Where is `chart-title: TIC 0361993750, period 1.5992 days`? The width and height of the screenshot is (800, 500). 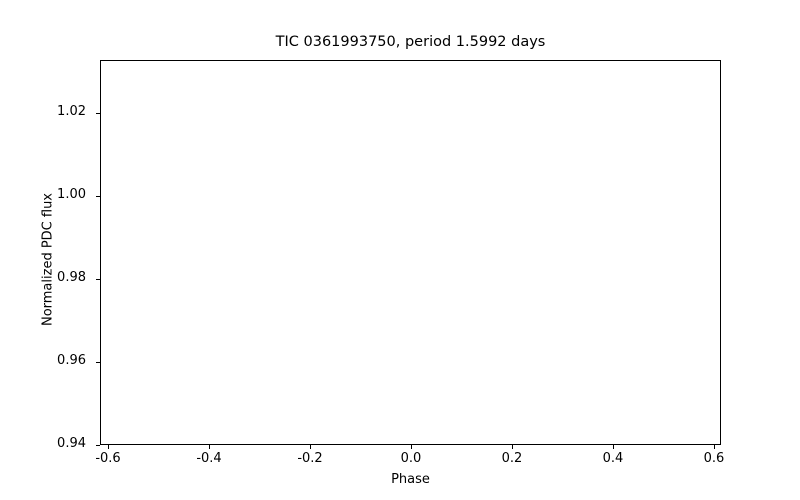 chart-title: TIC 0361993750, period 1.5992 days is located at coordinates (410, 42).